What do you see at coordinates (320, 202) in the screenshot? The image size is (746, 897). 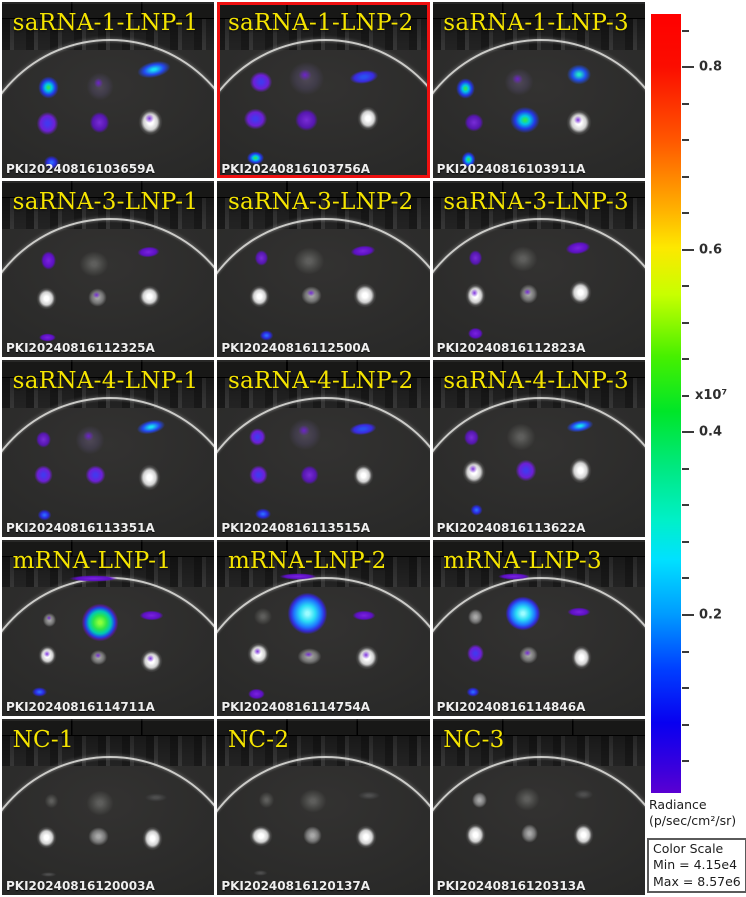 I see `panel-label: saRNA-3-LNP-2` at bounding box center [320, 202].